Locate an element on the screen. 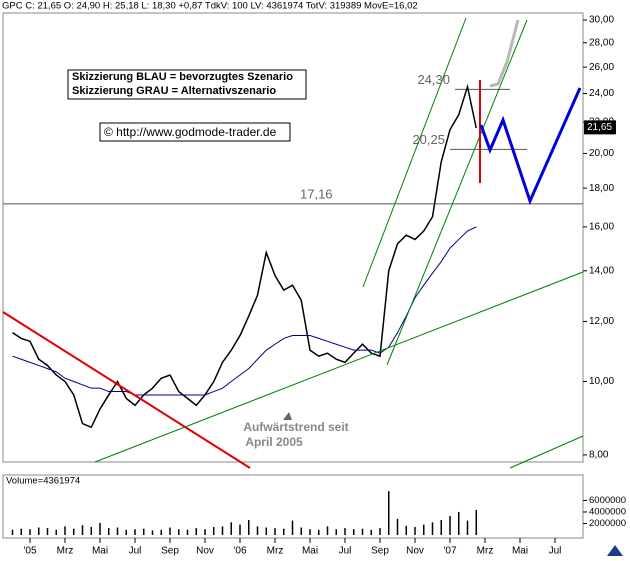 This screenshot has width=630, height=561. channel-lower is located at coordinates (457, 192).